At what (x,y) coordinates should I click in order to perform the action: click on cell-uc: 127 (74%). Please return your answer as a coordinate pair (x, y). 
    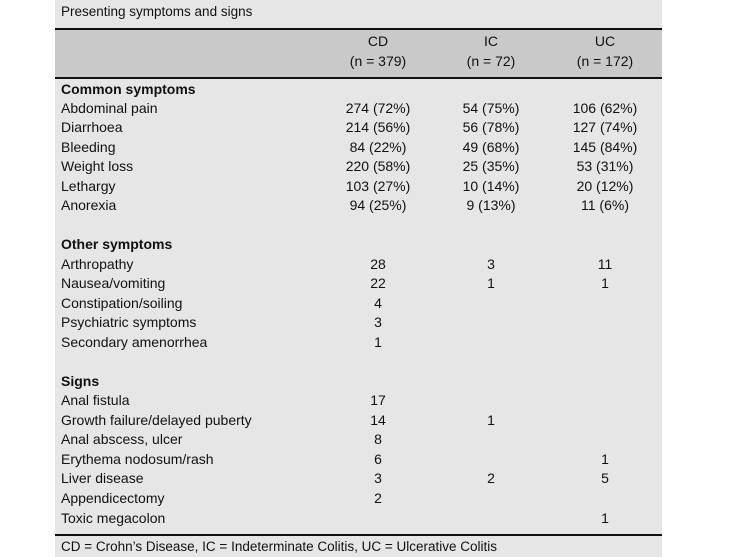
    Looking at the image, I should click on (605, 127).